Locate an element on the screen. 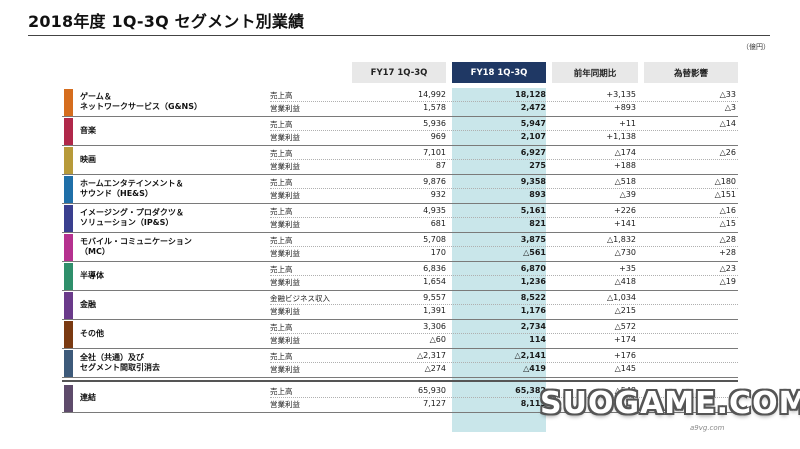 The height and width of the screenshot is (449, 800). value-fy17: 1,578 is located at coordinates (434, 107).